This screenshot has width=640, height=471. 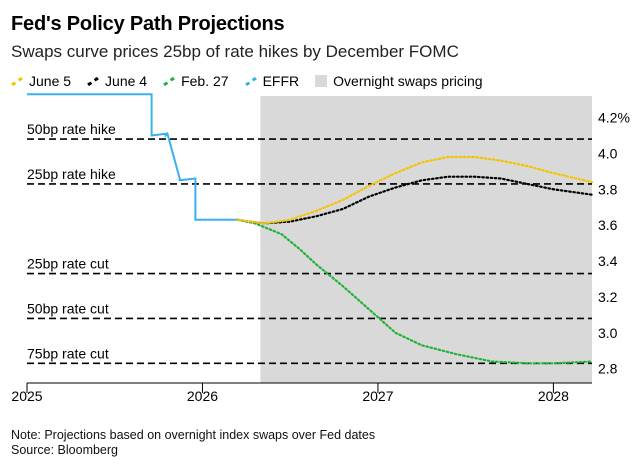 I want to click on legend-item-june-4: June 4, so click(x=117, y=81).